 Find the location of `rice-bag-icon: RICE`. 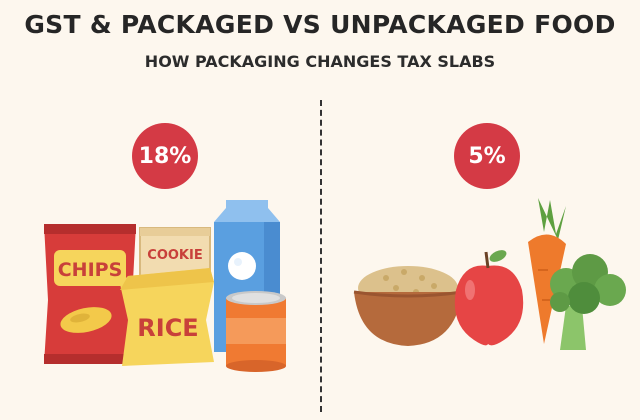

rice-bag-icon: RICE is located at coordinates (167, 317).